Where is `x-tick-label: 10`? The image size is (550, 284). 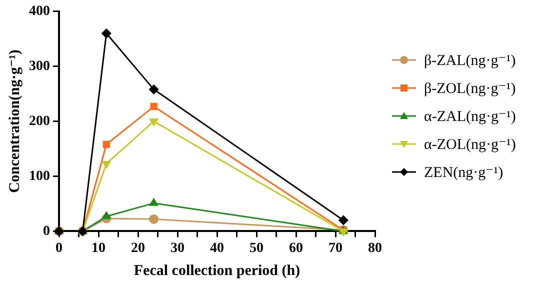
x-tick-label: 10 is located at coordinates (99, 248).